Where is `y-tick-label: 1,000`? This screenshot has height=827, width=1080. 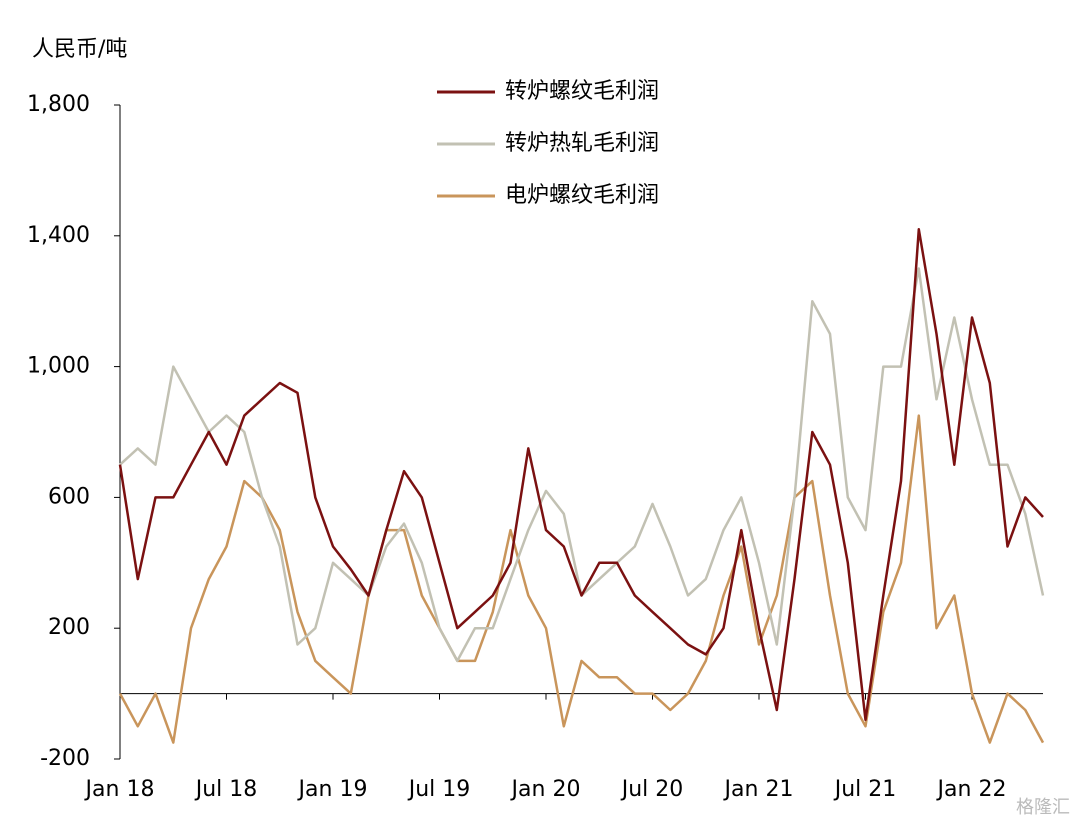
y-tick-label: 1,000 is located at coordinates (58, 366).